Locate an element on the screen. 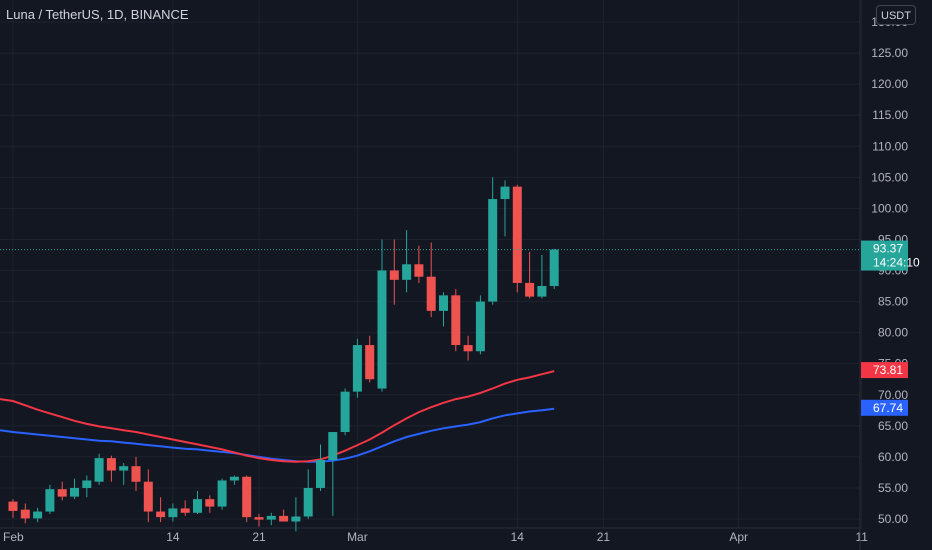  ma-fast-tag-text: 73.81 is located at coordinates (888, 370).